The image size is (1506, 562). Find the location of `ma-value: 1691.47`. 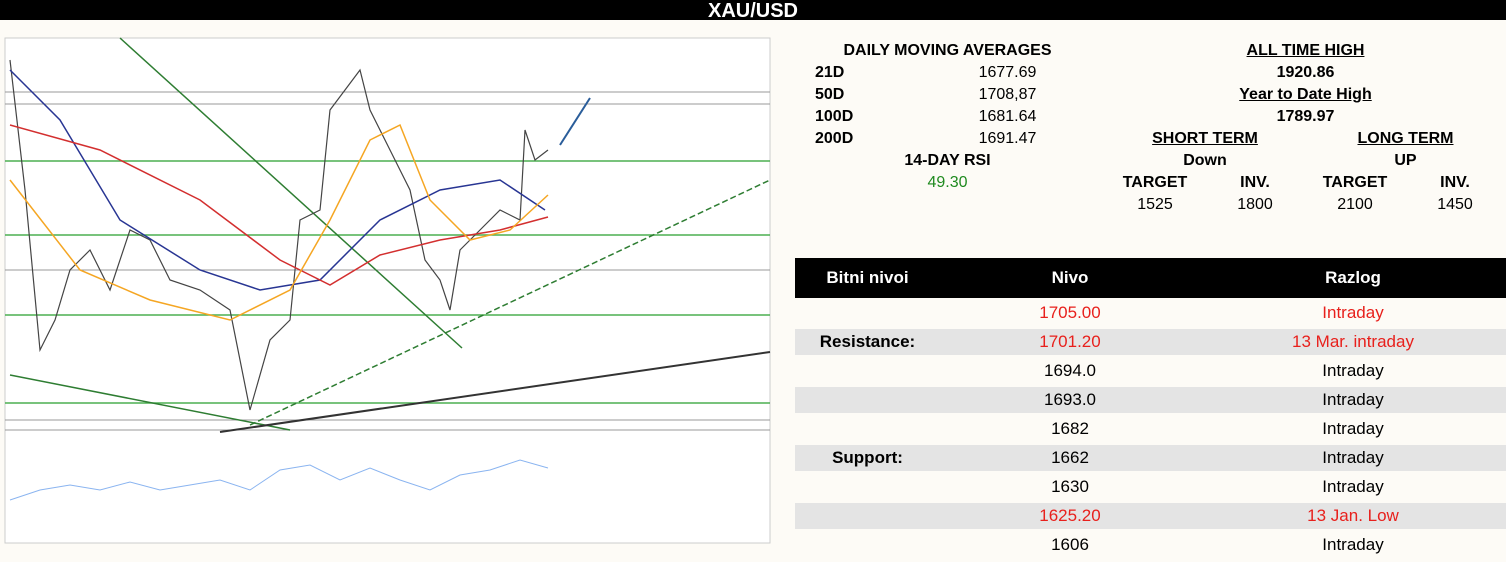

ma-value: 1691.47 is located at coordinates (1007, 138).